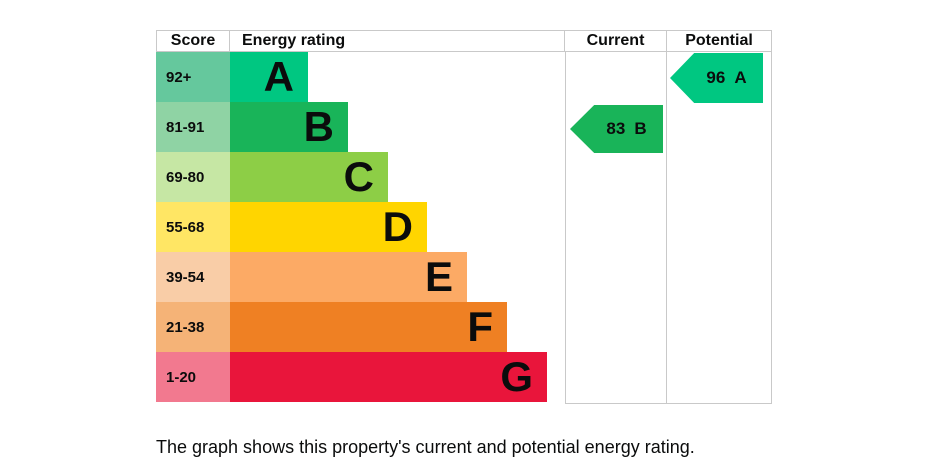 The width and height of the screenshot is (929, 458). Describe the element at coordinates (464, 77) in the screenshot. I see `band-row-a: 92+ A` at that location.